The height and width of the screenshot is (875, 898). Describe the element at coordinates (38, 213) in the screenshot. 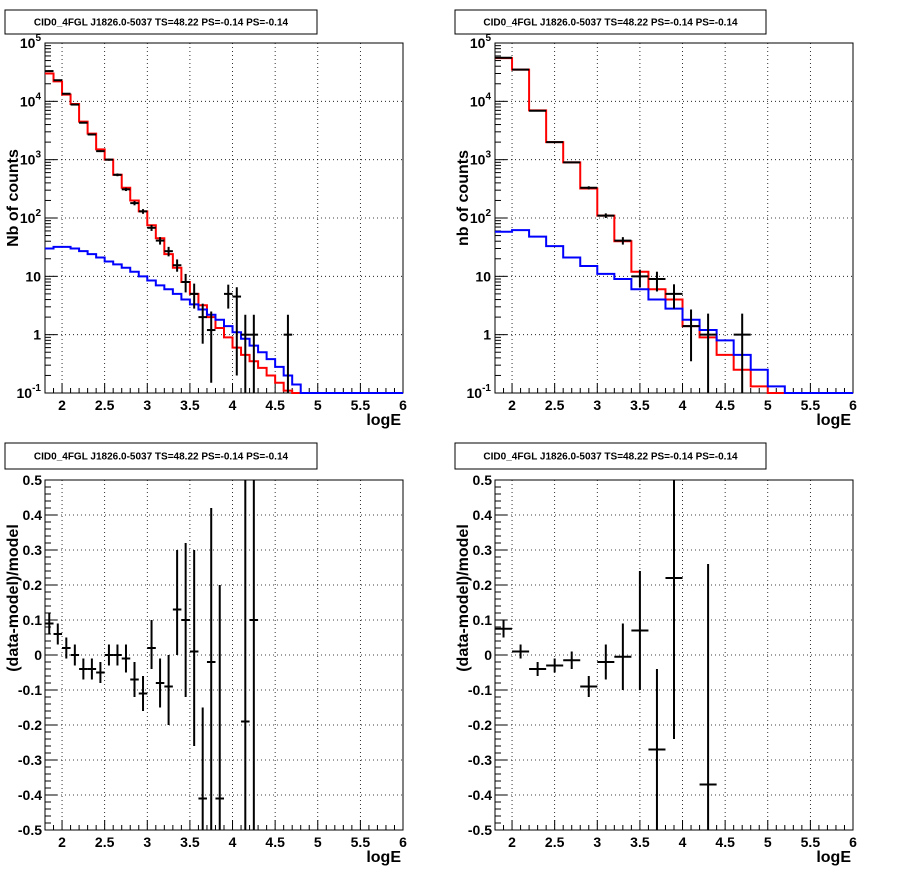

I see `y-tick-exponent: 2` at that location.